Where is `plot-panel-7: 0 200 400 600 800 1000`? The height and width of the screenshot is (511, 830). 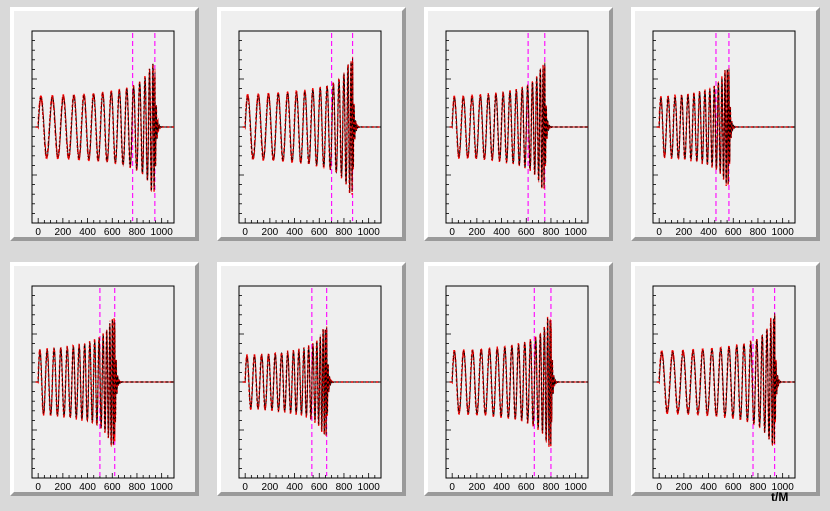 plot-panel-7: 0 200 400 600 800 1000 is located at coordinates (518, 379).